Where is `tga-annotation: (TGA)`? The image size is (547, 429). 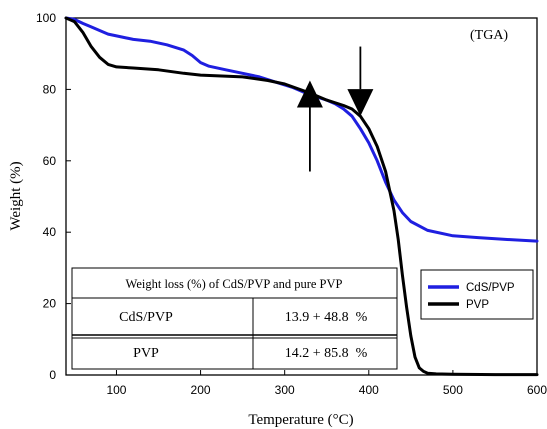 tga-annotation: (TGA) is located at coordinates (489, 35).